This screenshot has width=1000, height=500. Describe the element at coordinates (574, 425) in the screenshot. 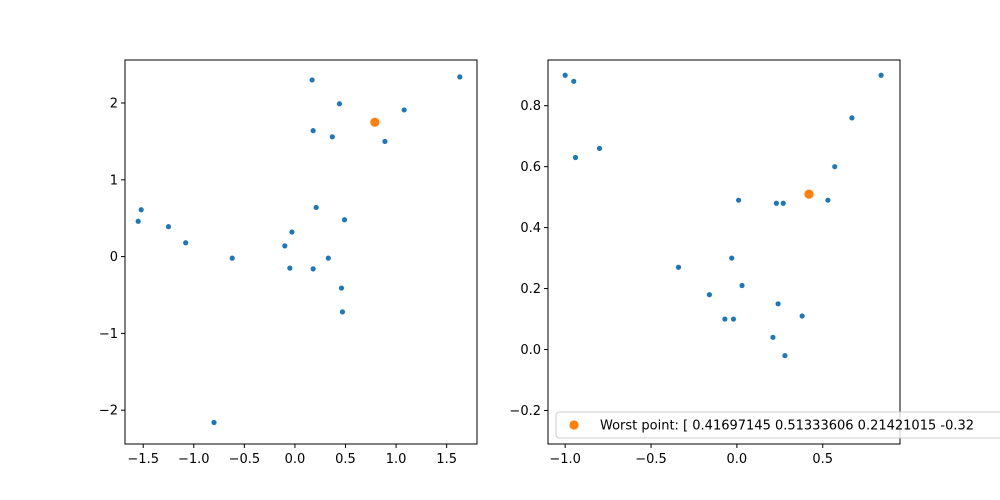

I see `legend-marker` at that location.